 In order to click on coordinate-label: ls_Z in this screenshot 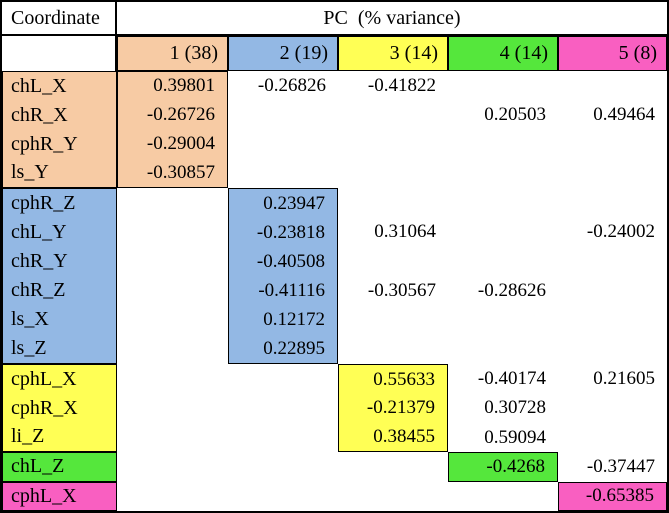, I will do `click(29, 348)`.